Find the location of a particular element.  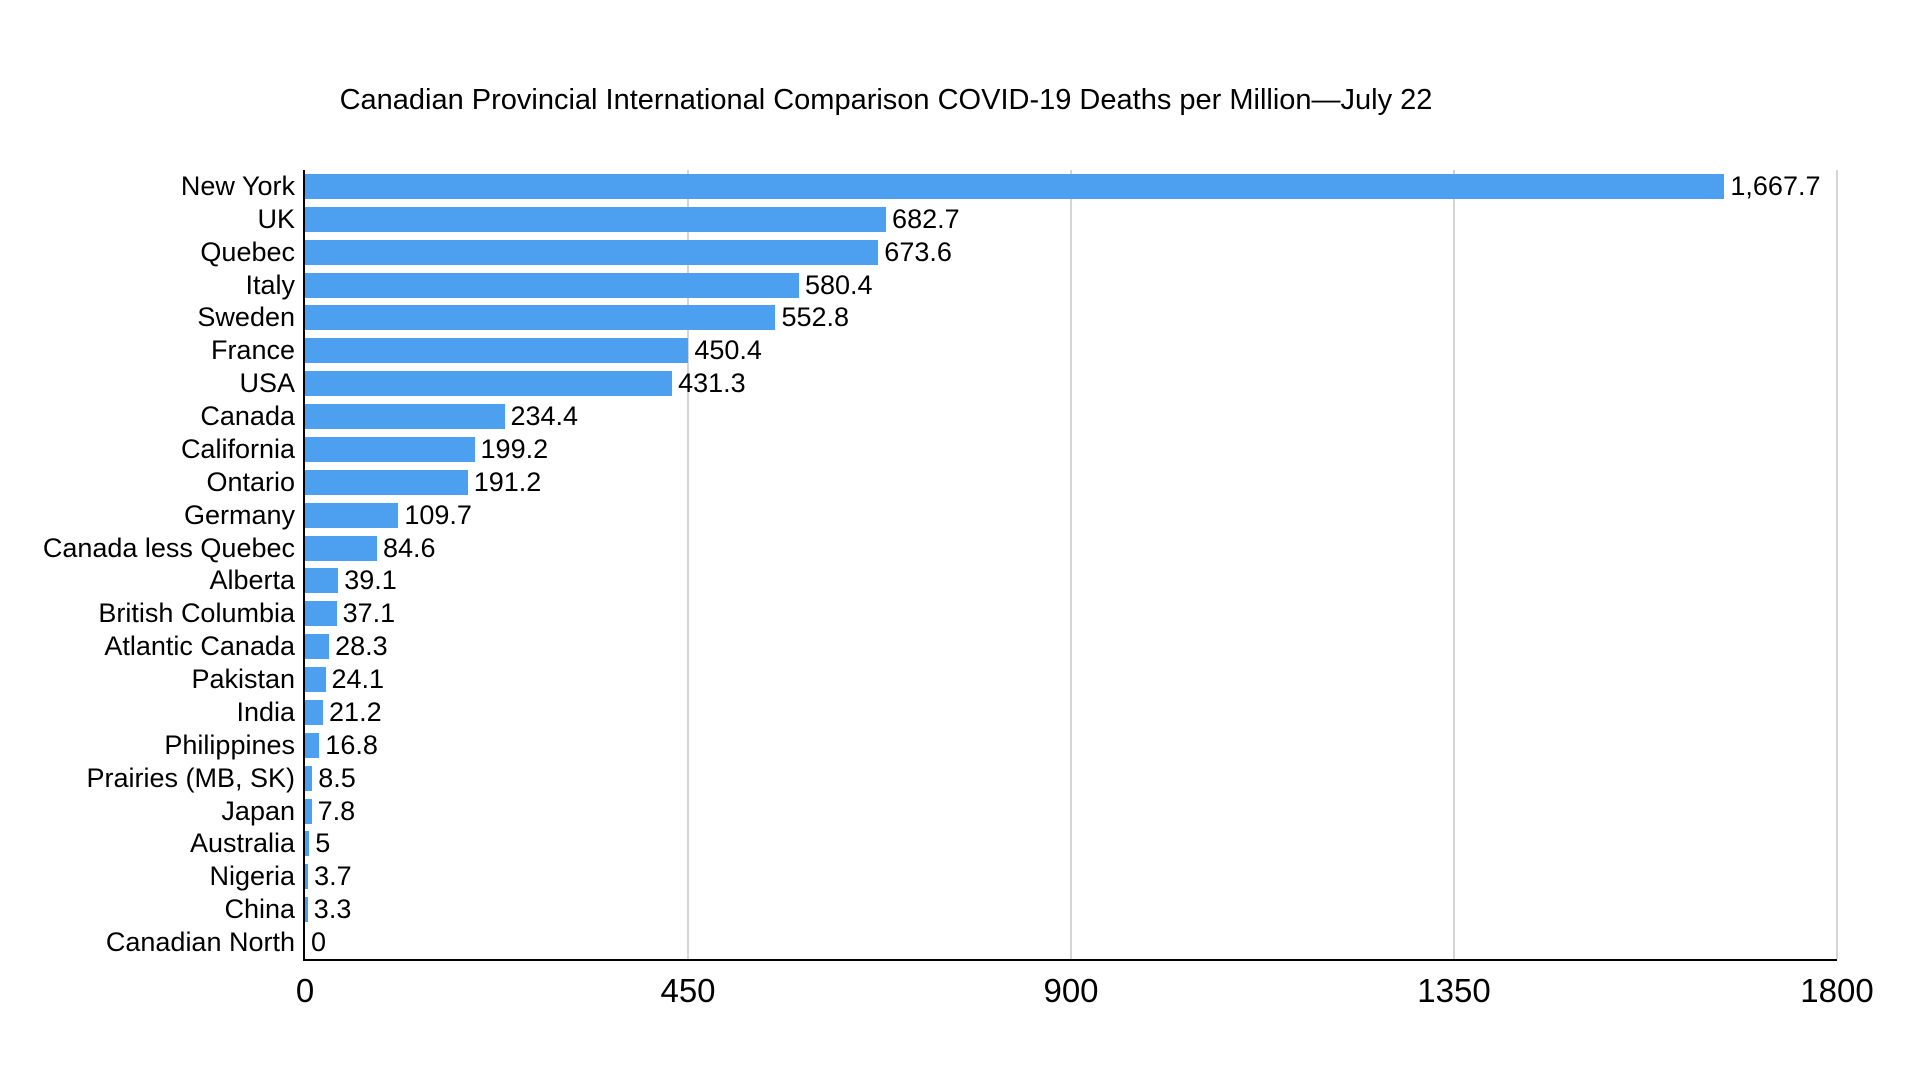

bar-track: 109.7 is located at coordinates (1071, 515).